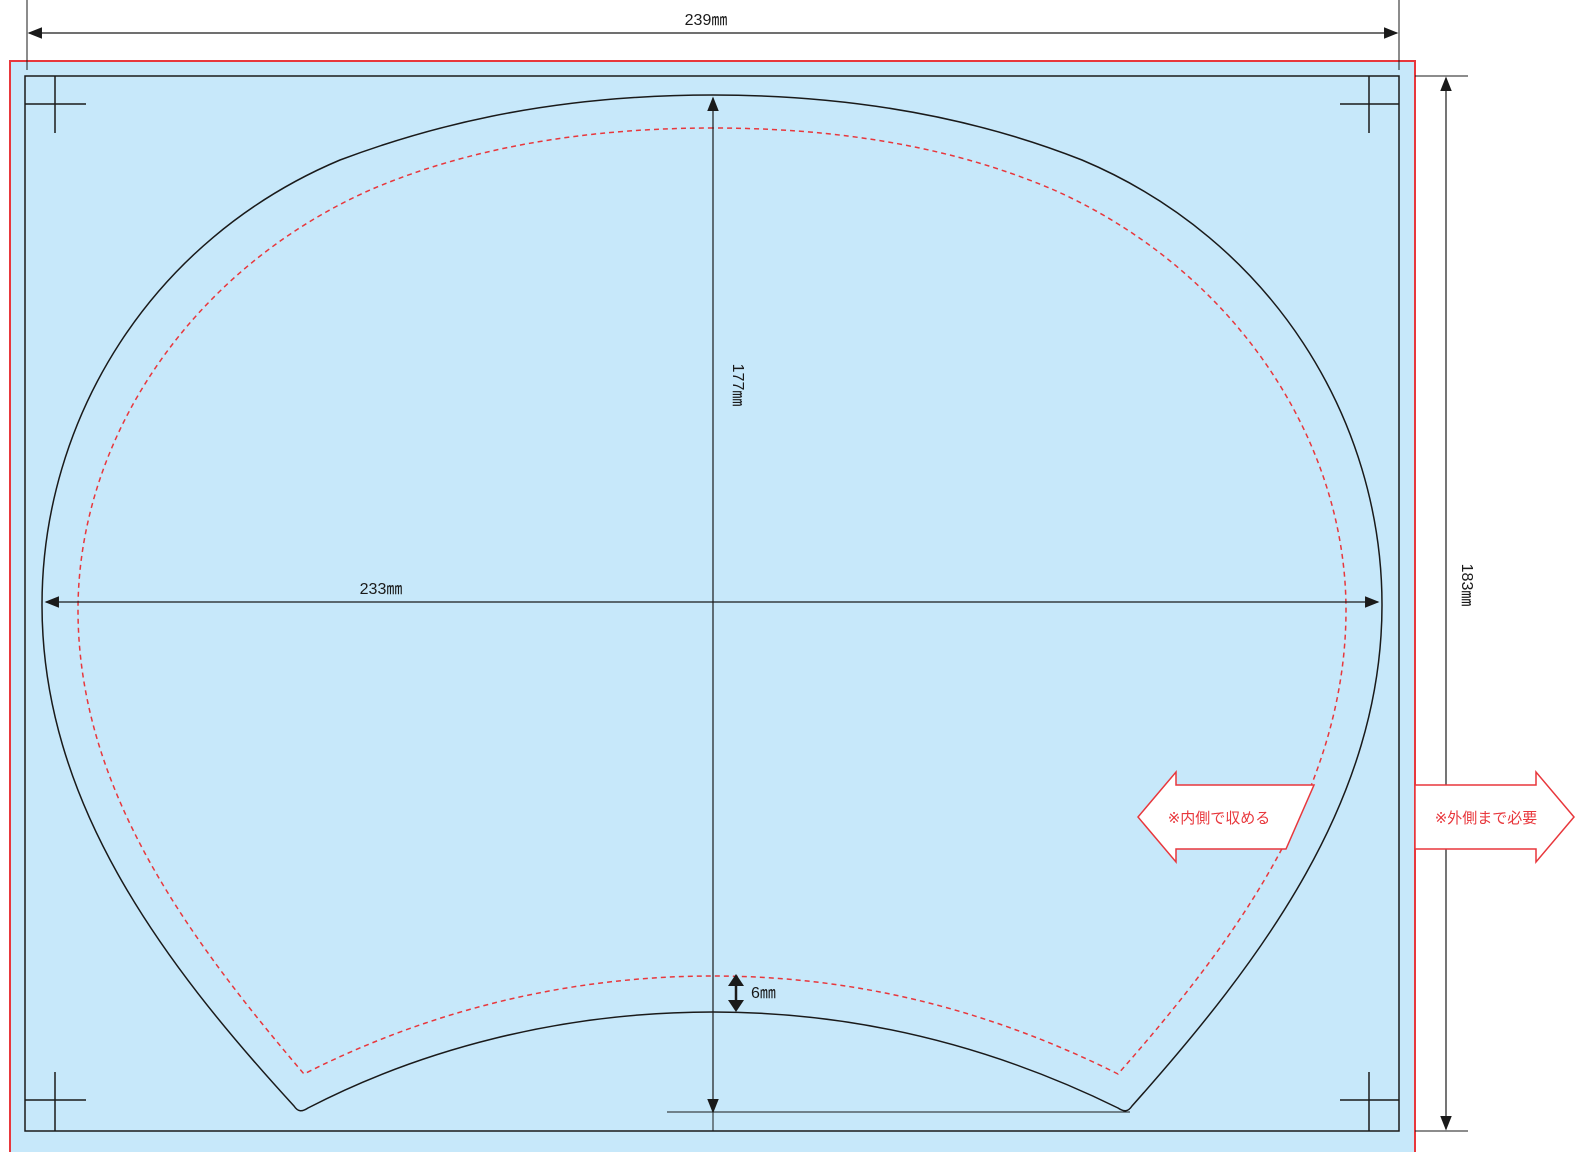 This screenshot has width=1577, height=1152. Describe the element at coordinates (1369, 1101) in the screenshot. I see `crop-mark-bottom-right-icon` at that location.